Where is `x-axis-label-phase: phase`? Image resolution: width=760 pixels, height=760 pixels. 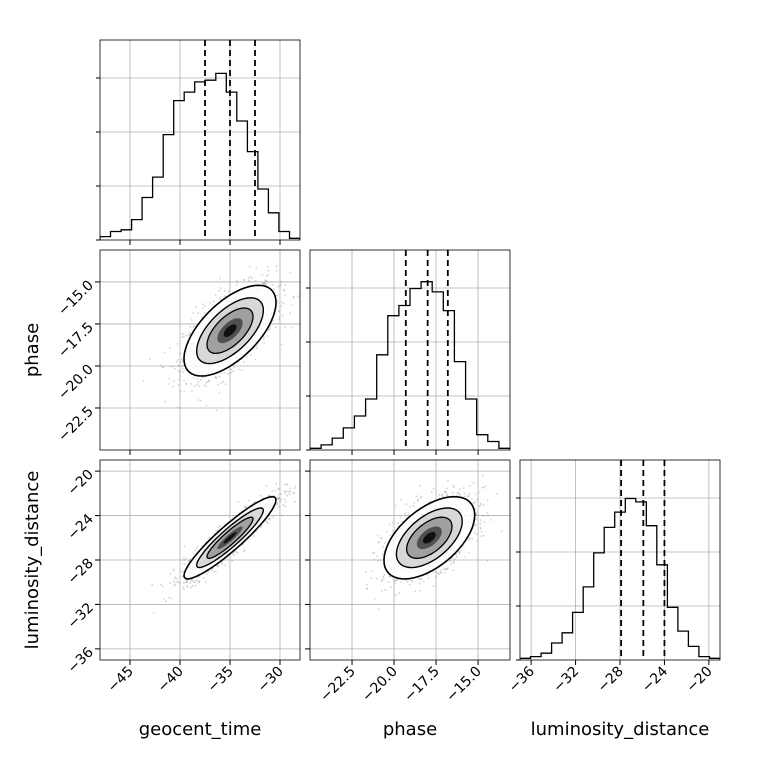
x-axis-label-phase: phase is located at coordinates (410, 729).